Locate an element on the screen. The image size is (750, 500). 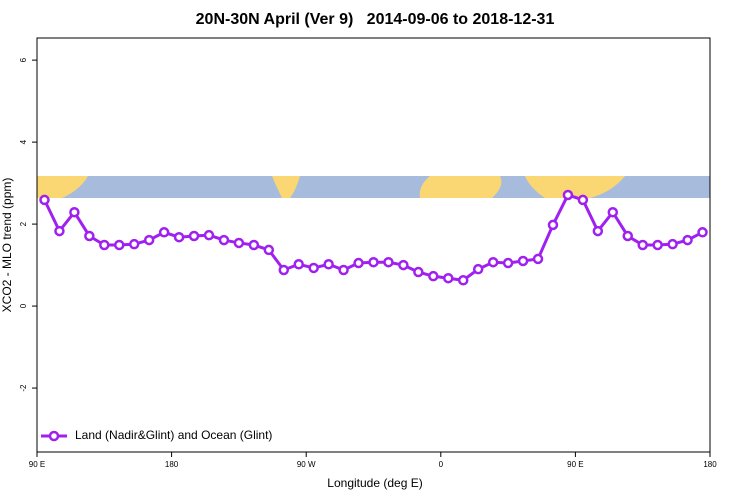
y-tick-label: 4 is located at coordinates (23, 141).